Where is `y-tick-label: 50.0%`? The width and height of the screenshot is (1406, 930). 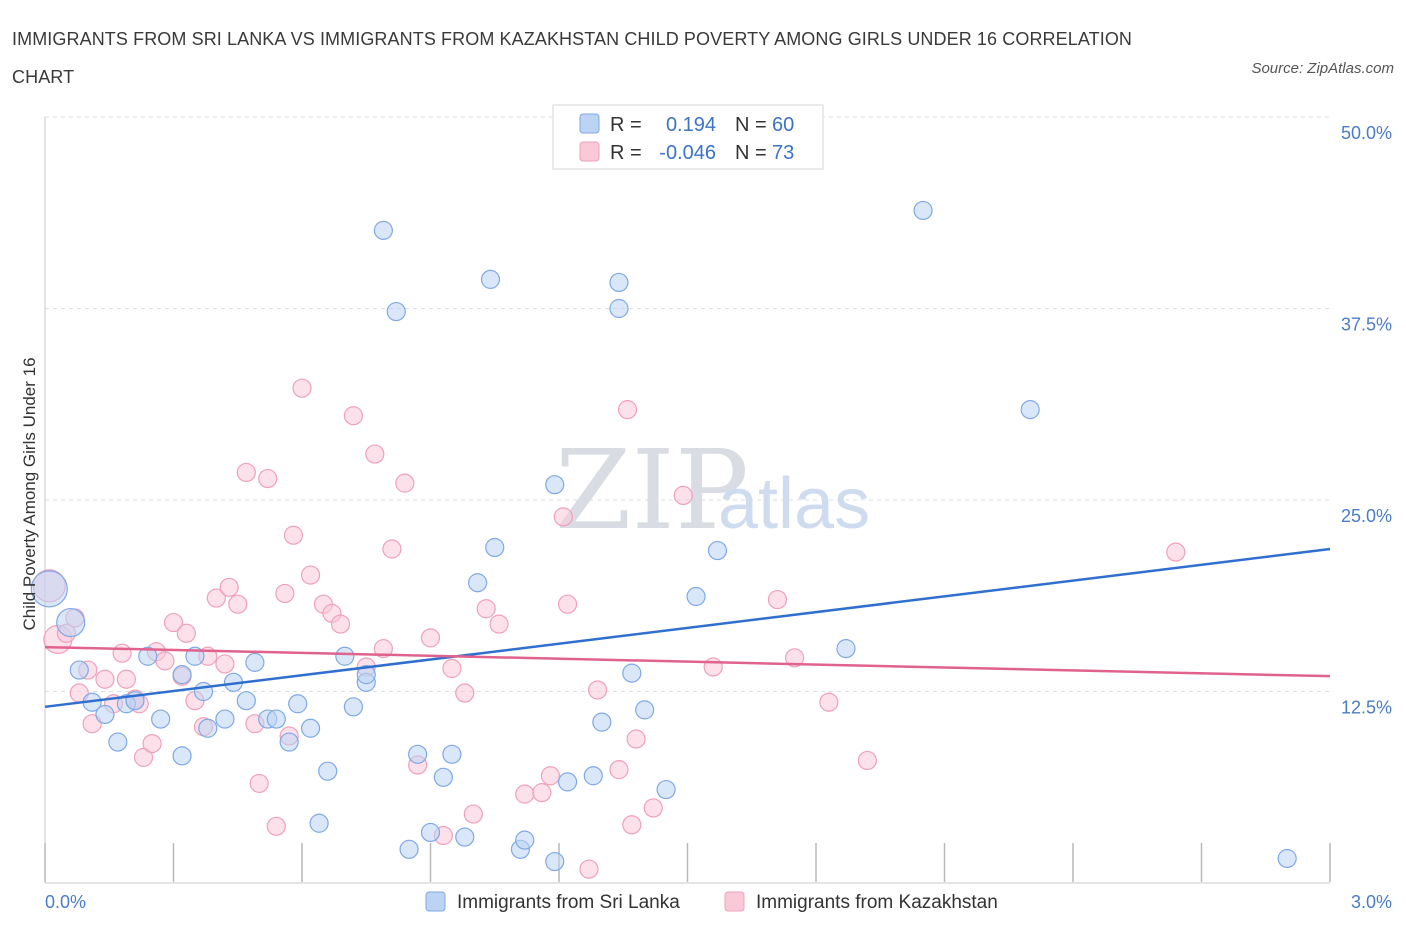
y-tick-label: 50.0% is located at coordinates (1366, 133).